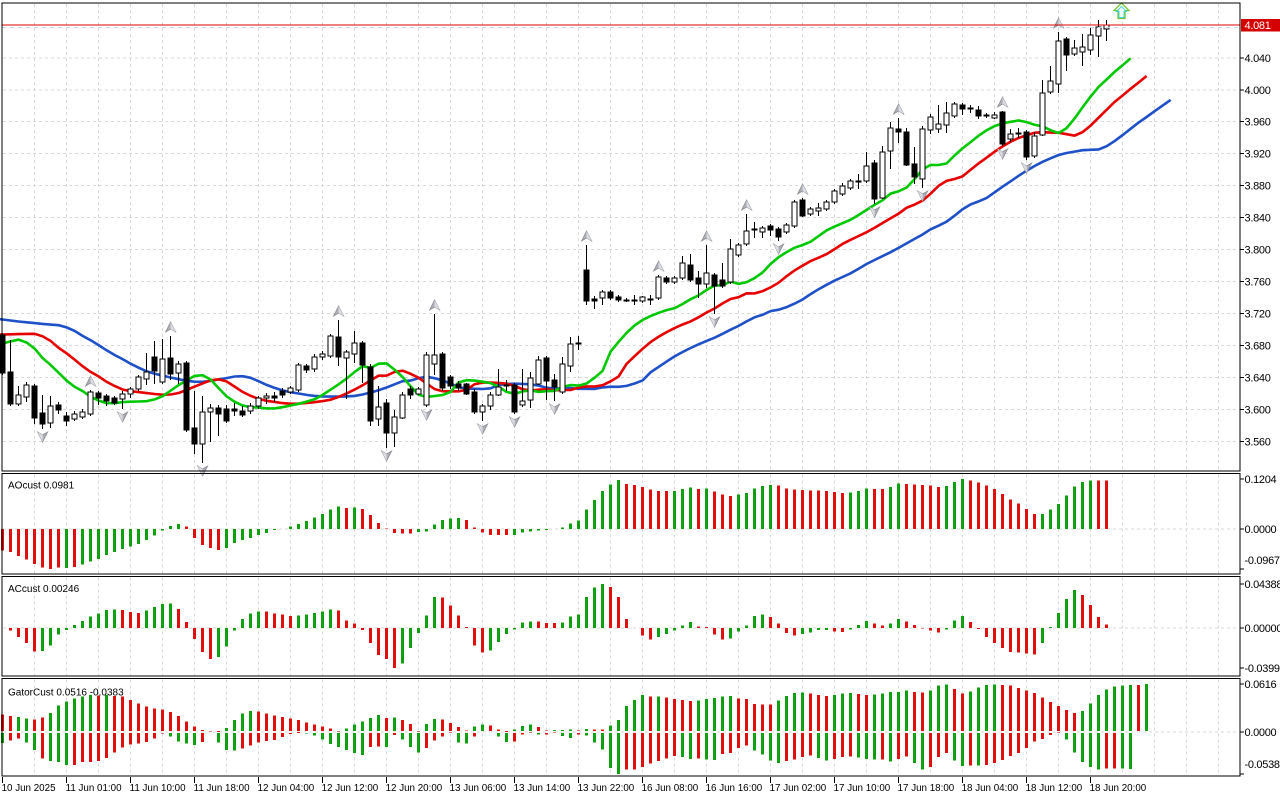  Describe the element at coordinates (1258, 187) in the screenshot. I see `svg-text: 3.880` at that location.